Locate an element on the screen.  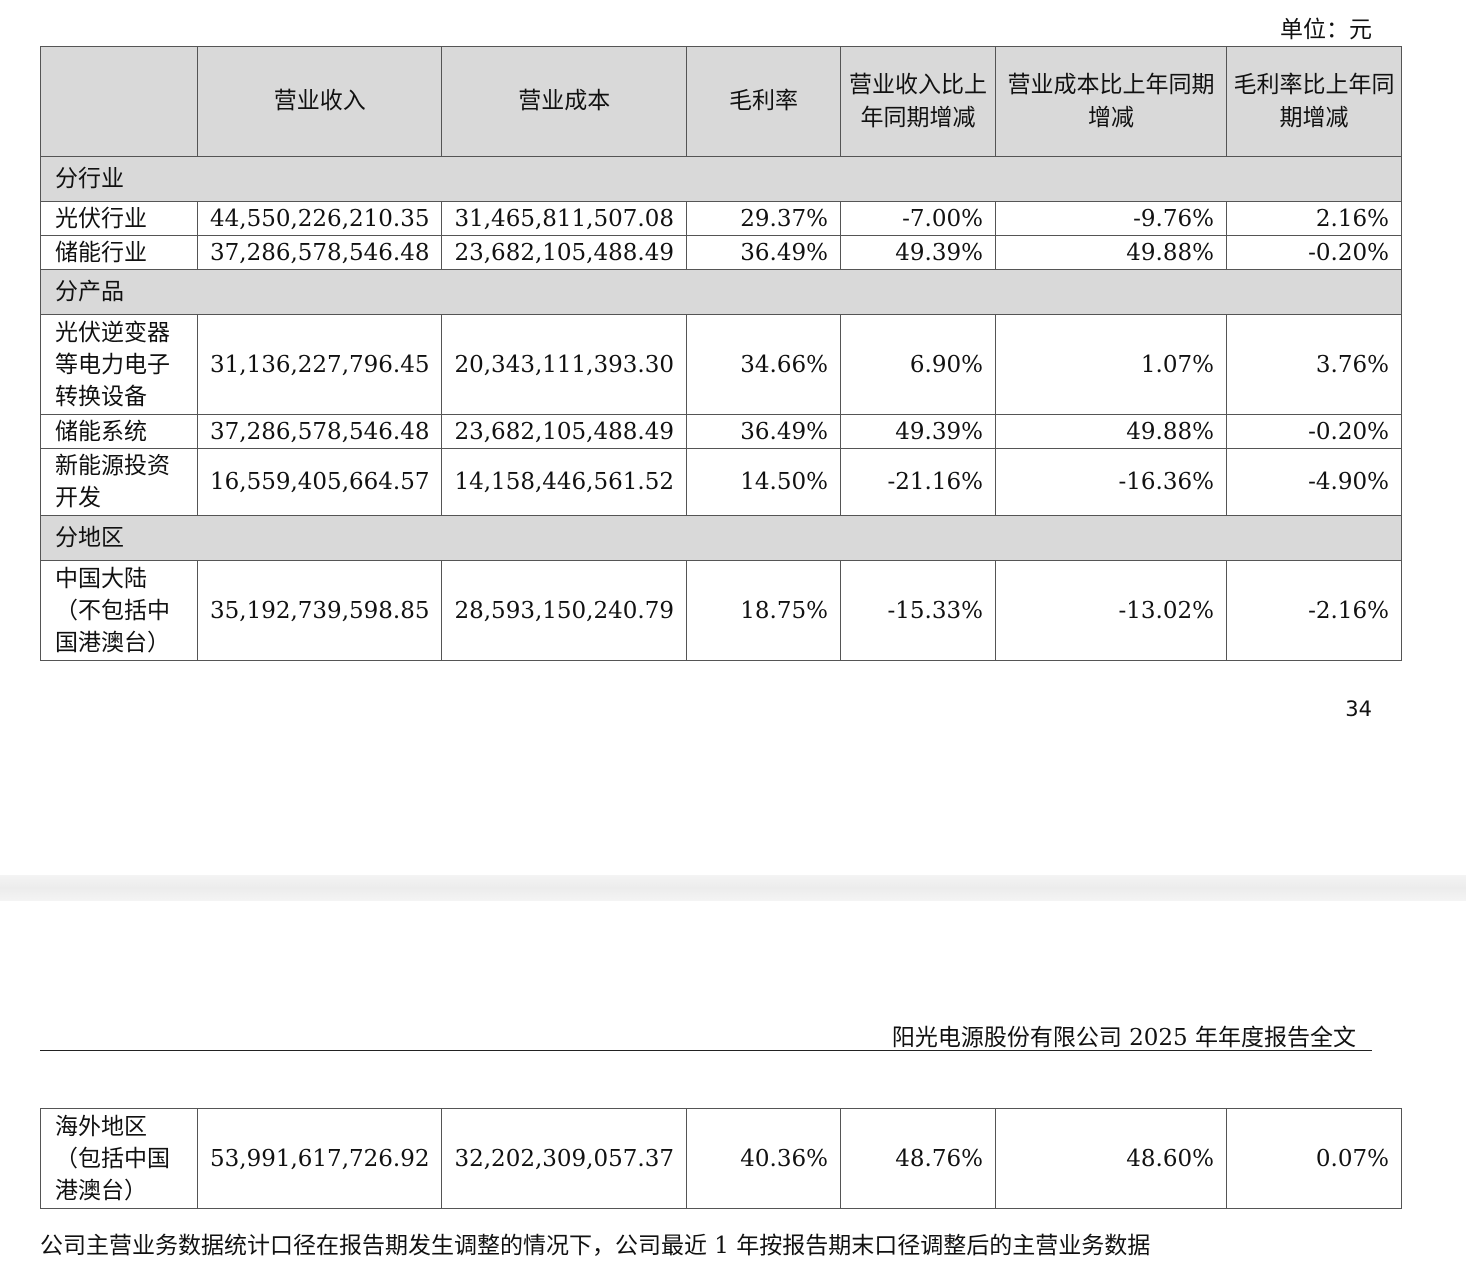
row-label: 储能系统 is located at coordinates (119, 431).